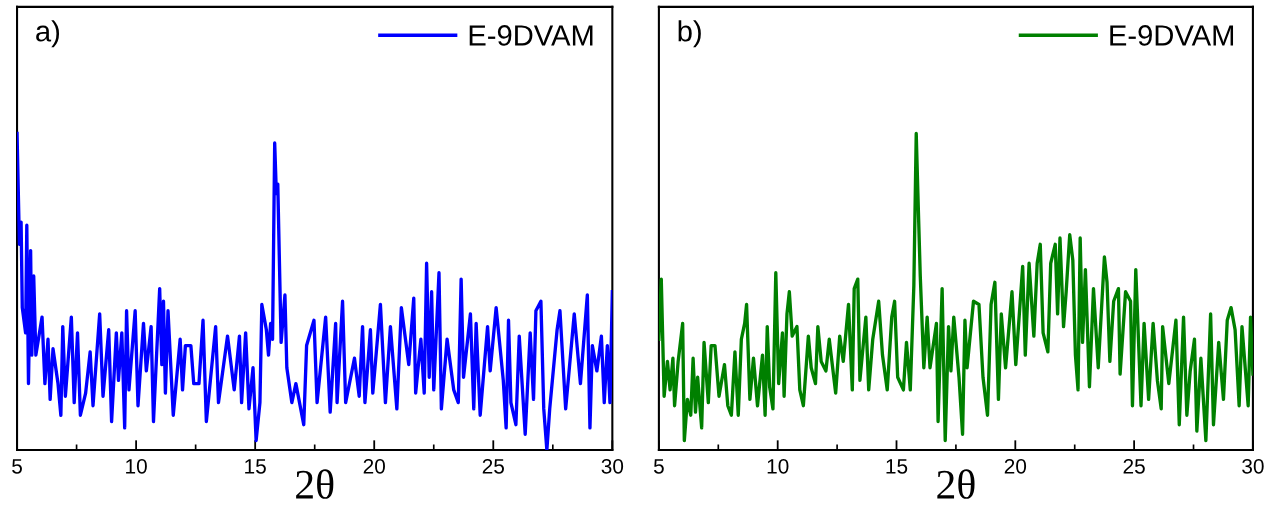  I want to click on chart-title: b), so click(689, 34).